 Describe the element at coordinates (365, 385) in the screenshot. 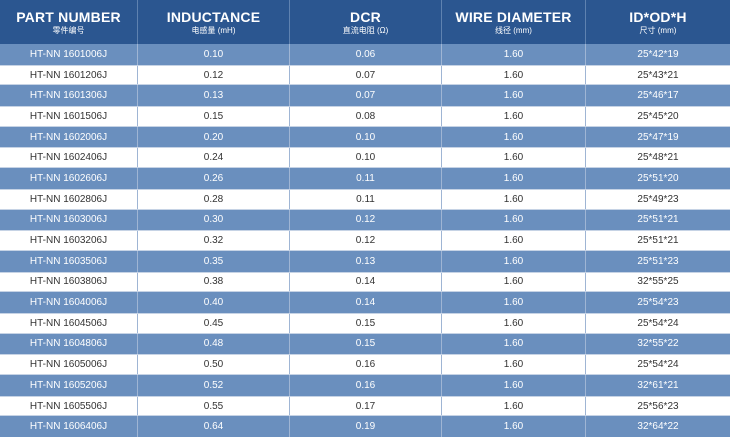

I see `table-row: HT-NN 1605206J 0.52 0.16 1.60 32*61*21` at that location.